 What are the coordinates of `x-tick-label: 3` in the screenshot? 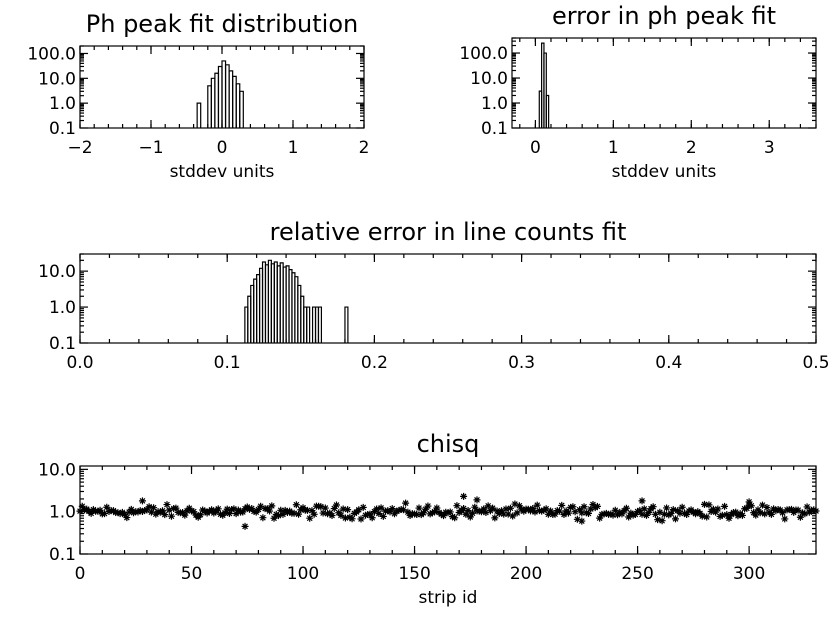 It's located at (769, 148).